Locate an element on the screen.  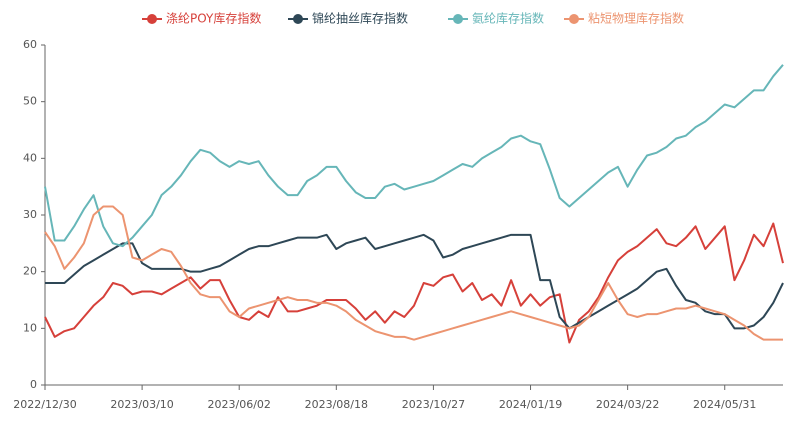
legend-label: 粘短物理库存指数 is located at coordinates (636, 18).